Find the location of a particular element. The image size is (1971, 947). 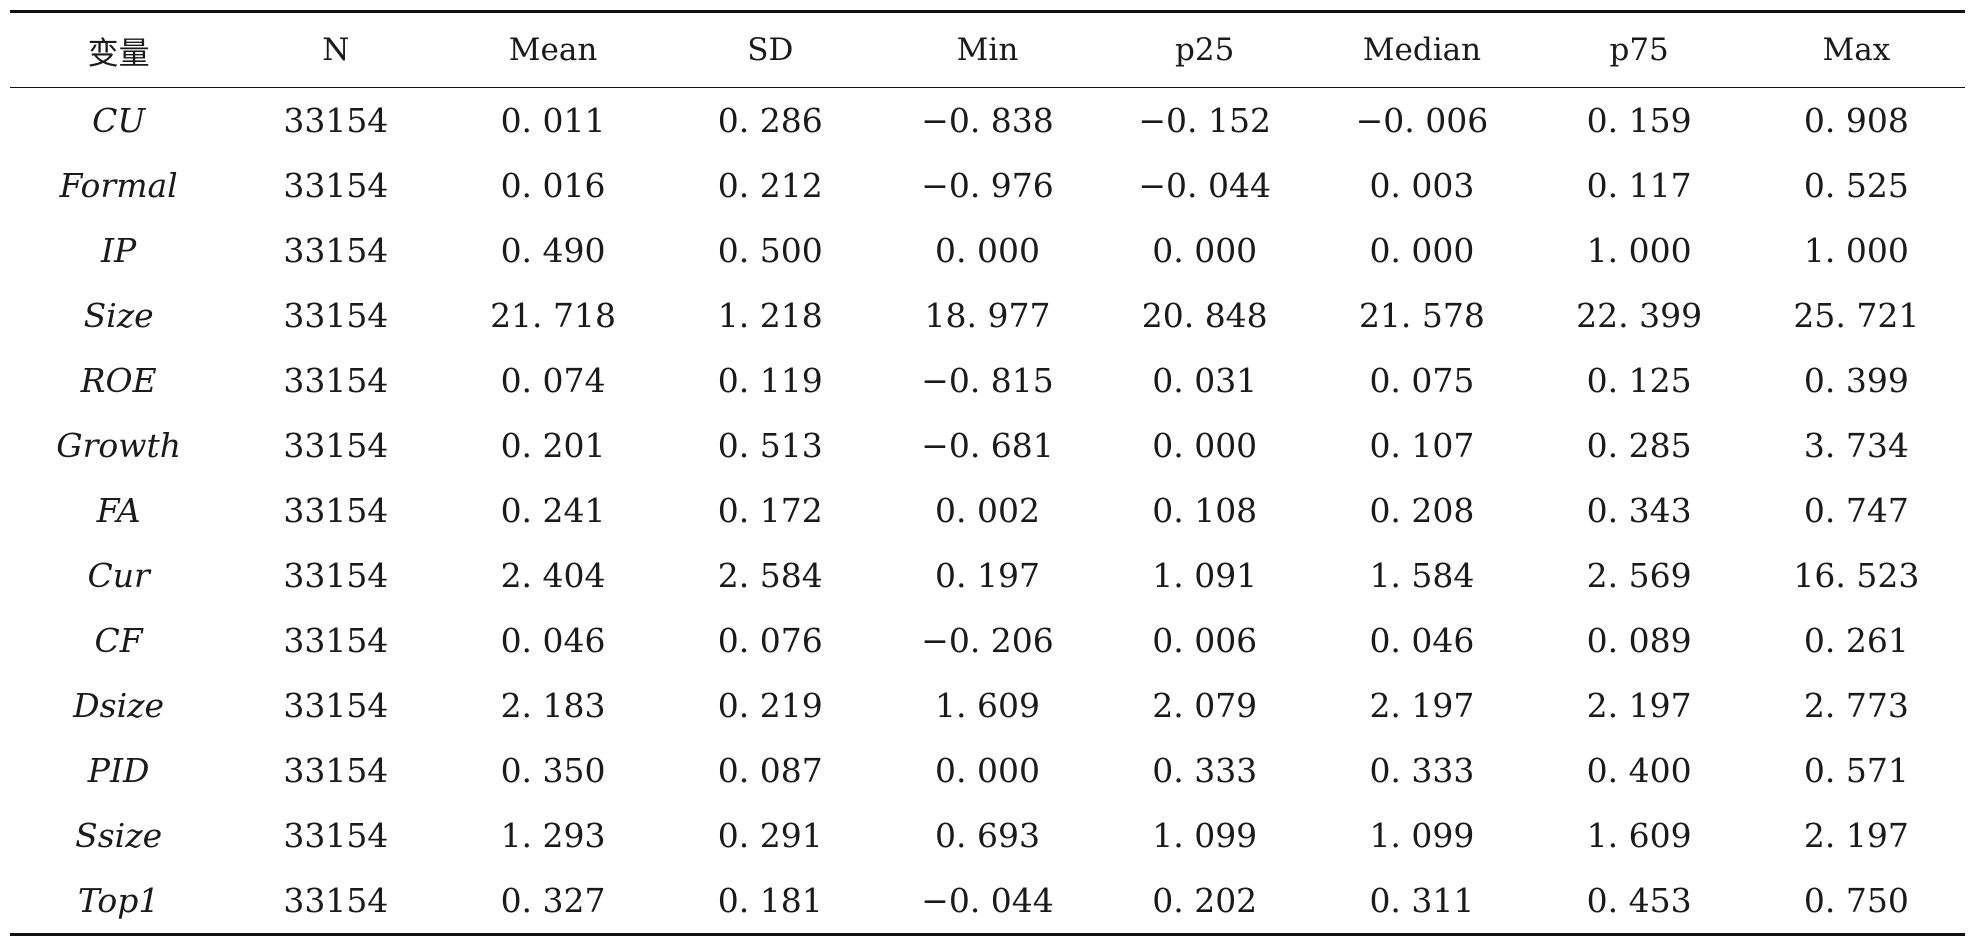

cell-mean: 21. 718 is located at coordinates (553, 315).